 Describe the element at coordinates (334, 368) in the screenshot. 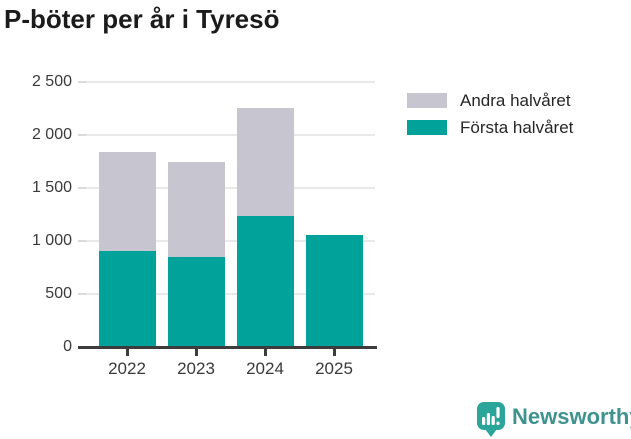

I see `x-axis-label: 2025` at that location.